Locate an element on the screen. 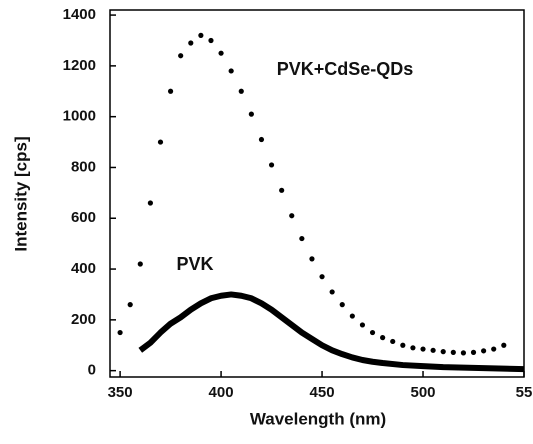 The height and width of the screenshot is (444, 533). x-tick-label: 55 is located at coordinates (524, 392).